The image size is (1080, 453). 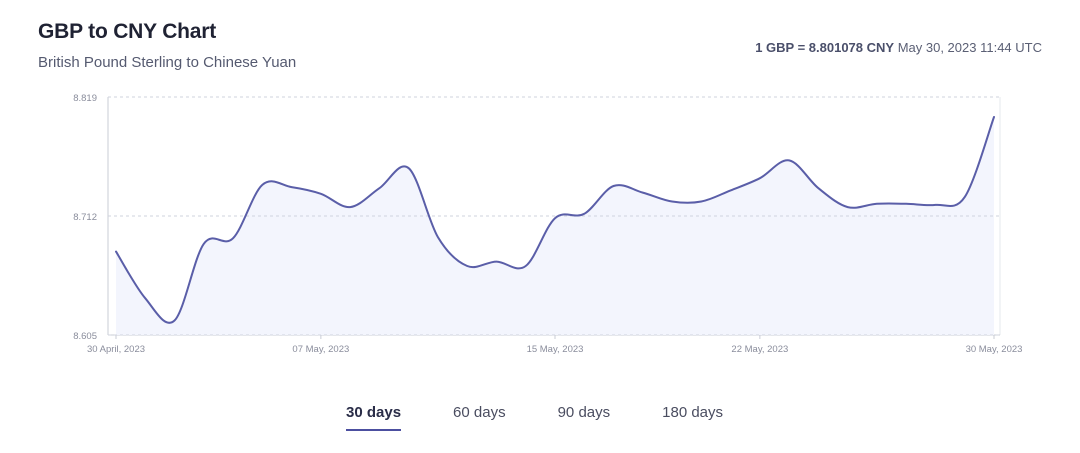 I want to click on tab-90-days: 90 days, so click(x=584, y=412).